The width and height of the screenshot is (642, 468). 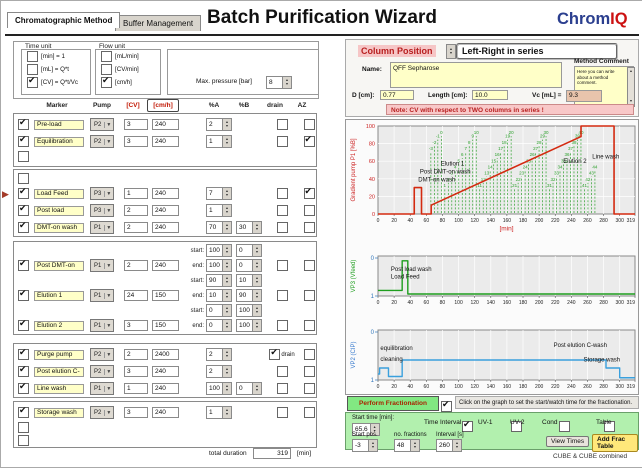 What do you see at coordinates (414, 445) in the screenshot?
I see `no-fractions-spin-buttons: ▲ ▼` at bounding box center [414, 445].